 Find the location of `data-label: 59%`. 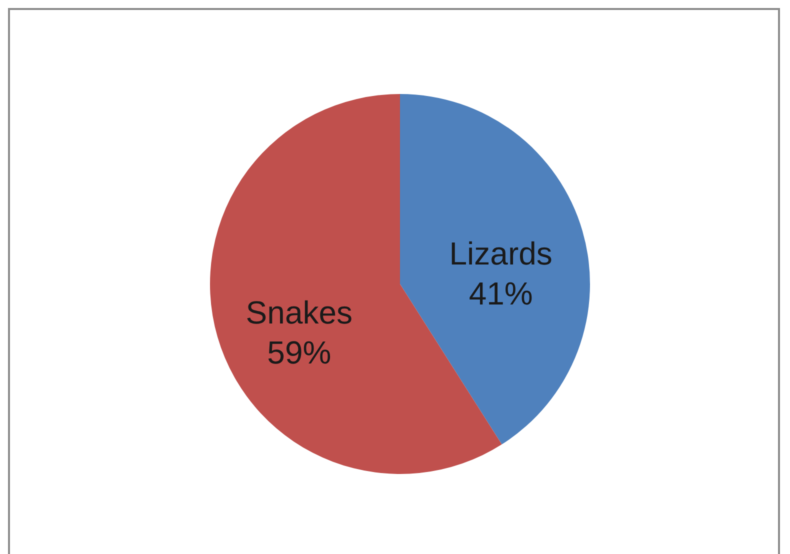

data-label: 59% is located at coordinates (299, 352).